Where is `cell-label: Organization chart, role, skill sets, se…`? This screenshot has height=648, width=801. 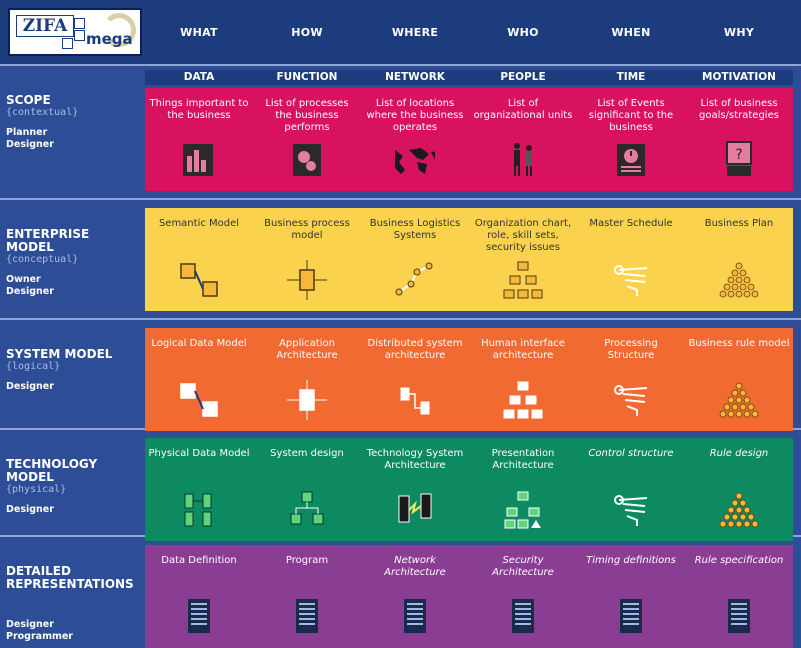 cell-label: Organization chart, role, skill sets, se… is located at coordinates (523, 235).